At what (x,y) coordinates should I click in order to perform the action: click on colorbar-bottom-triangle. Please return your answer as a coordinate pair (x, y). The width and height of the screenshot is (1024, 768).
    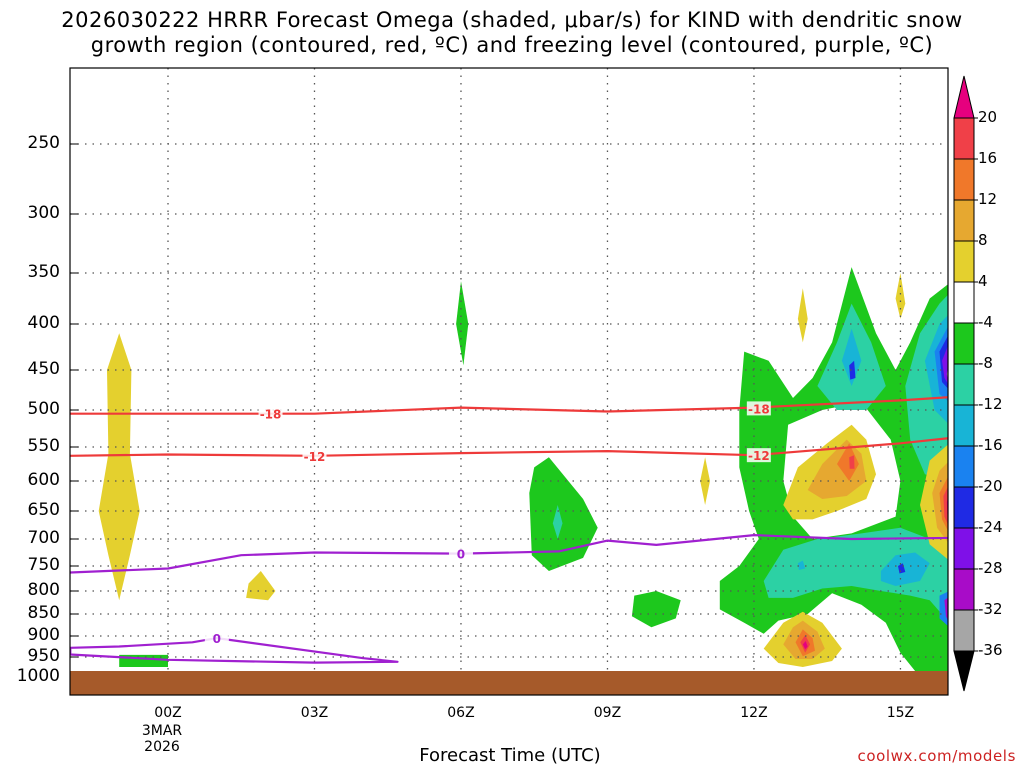
    Looking at the image, I should click on (964, 671).